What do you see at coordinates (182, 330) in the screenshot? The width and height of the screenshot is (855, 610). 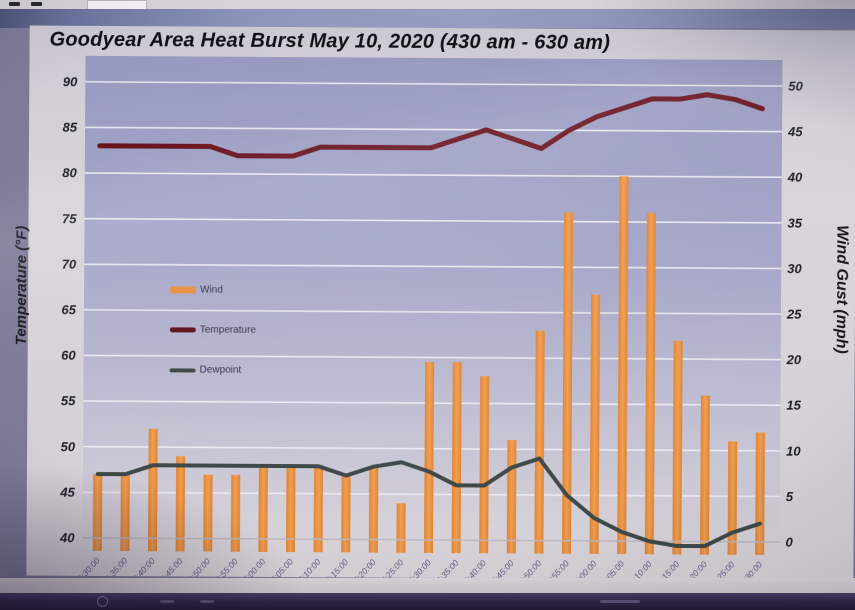 I see `temperature-line-swatch-icon` at bounding box center [182, 330].